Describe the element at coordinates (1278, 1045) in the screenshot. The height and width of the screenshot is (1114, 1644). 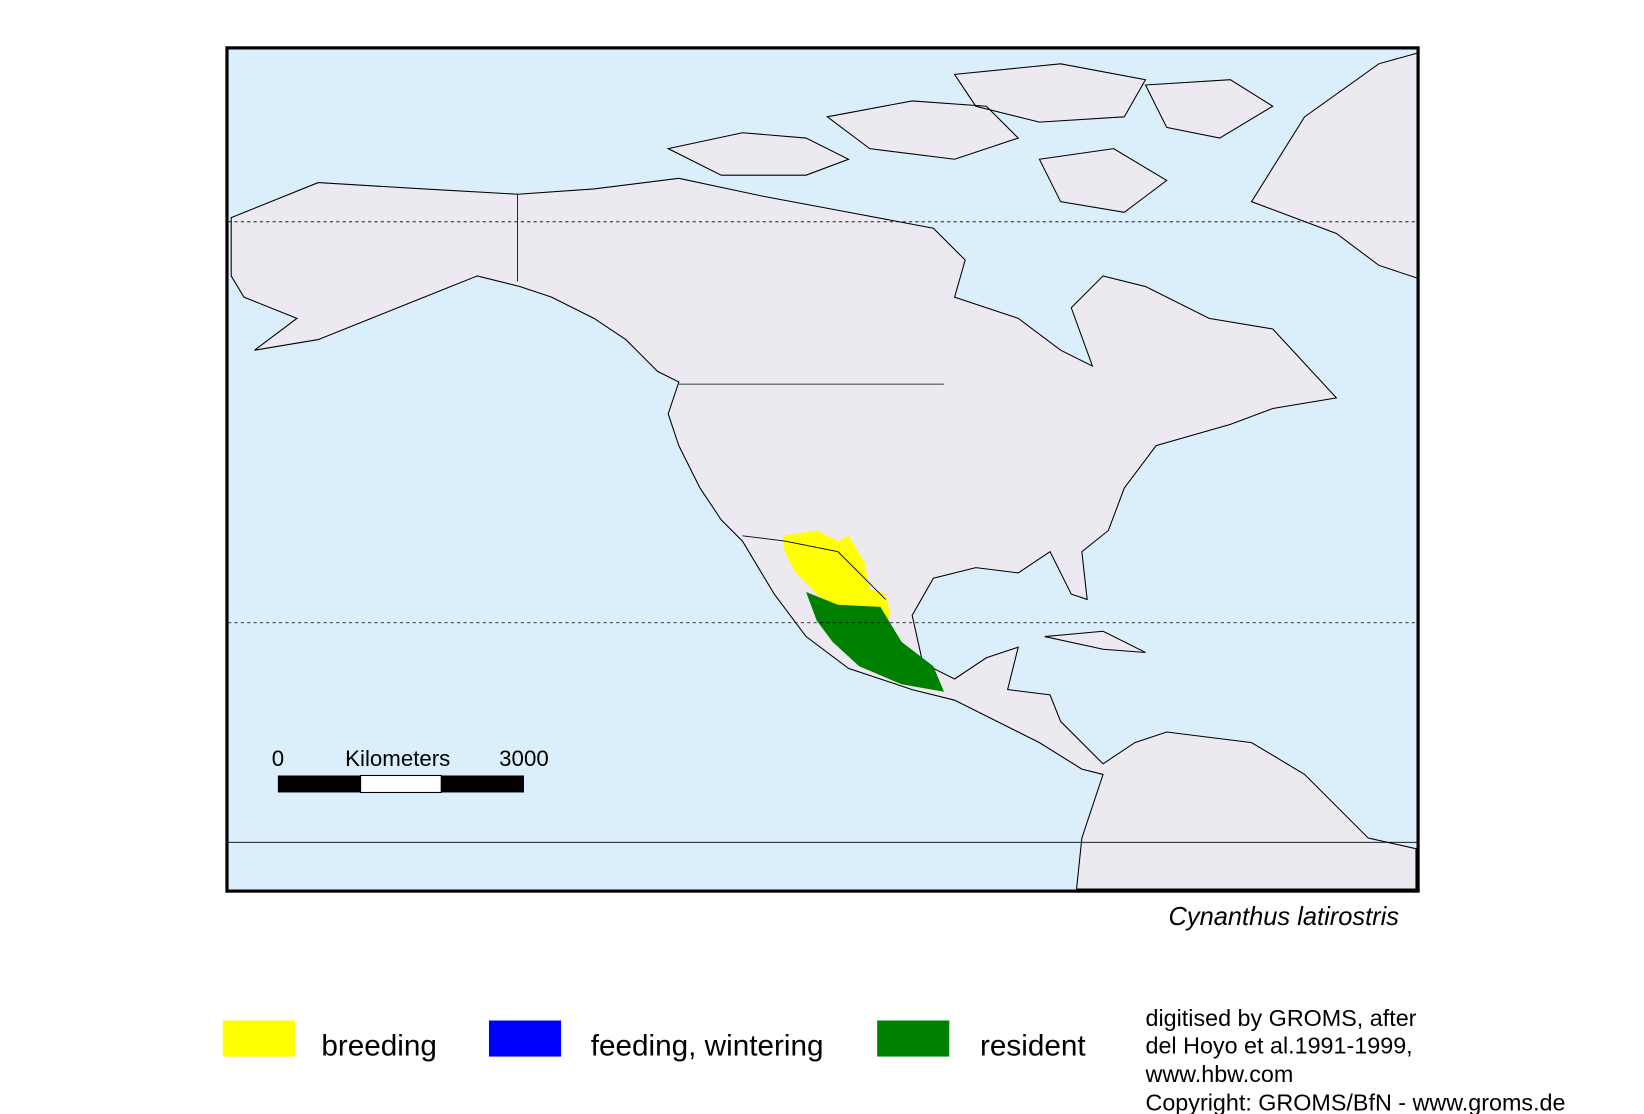
I see `credit-line: del Hoyo et al.1991-1999,` at that location.